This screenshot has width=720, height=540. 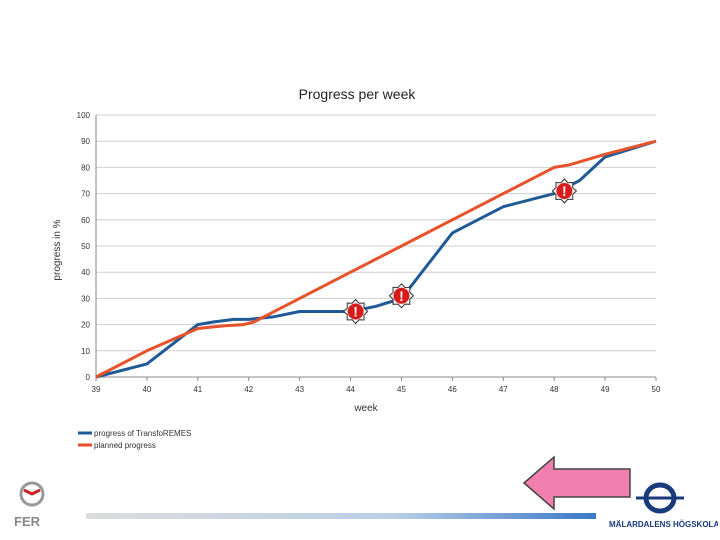 What do you see at coordinates (248, 389) in the screenshot?
I see `x-tick-label: 42` at bounding box center [248, 389].